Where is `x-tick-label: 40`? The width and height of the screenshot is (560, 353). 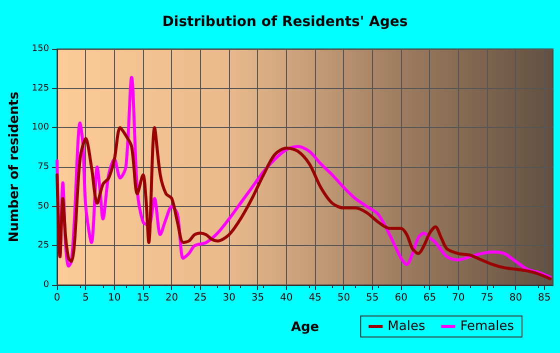 x-tick-label: 40 is located at coordinates (286, 298).